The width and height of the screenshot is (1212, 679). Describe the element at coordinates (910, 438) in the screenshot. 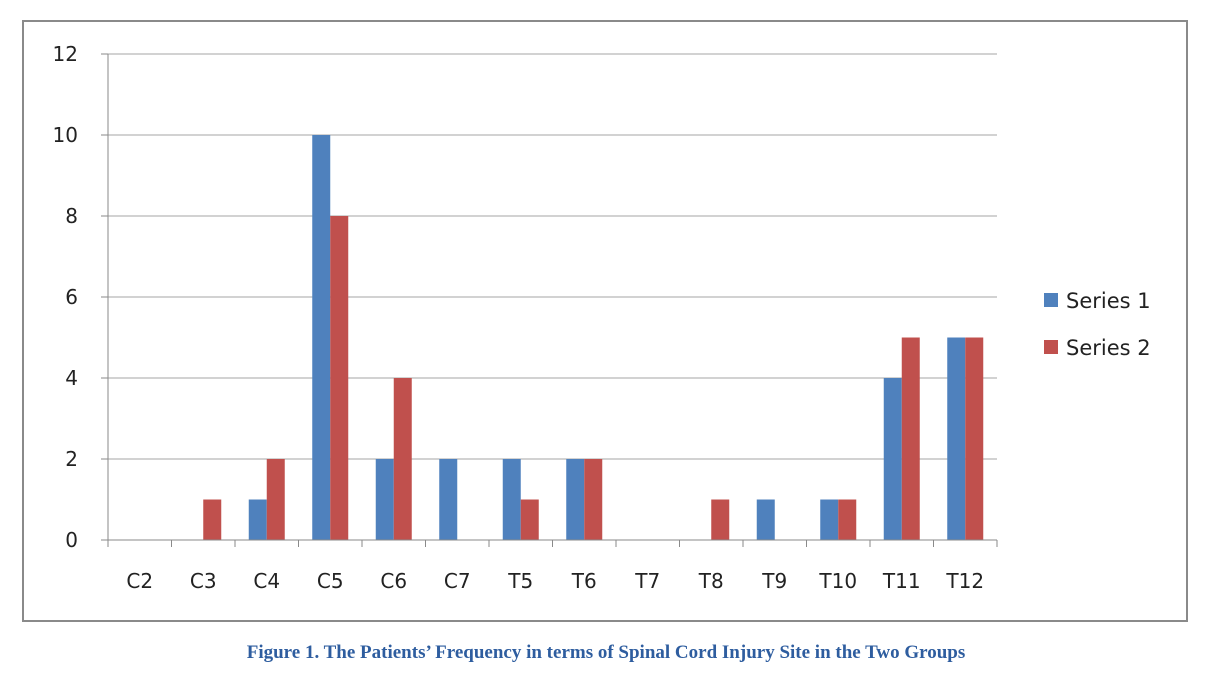

I see `bar-series-2-t11` at that location.